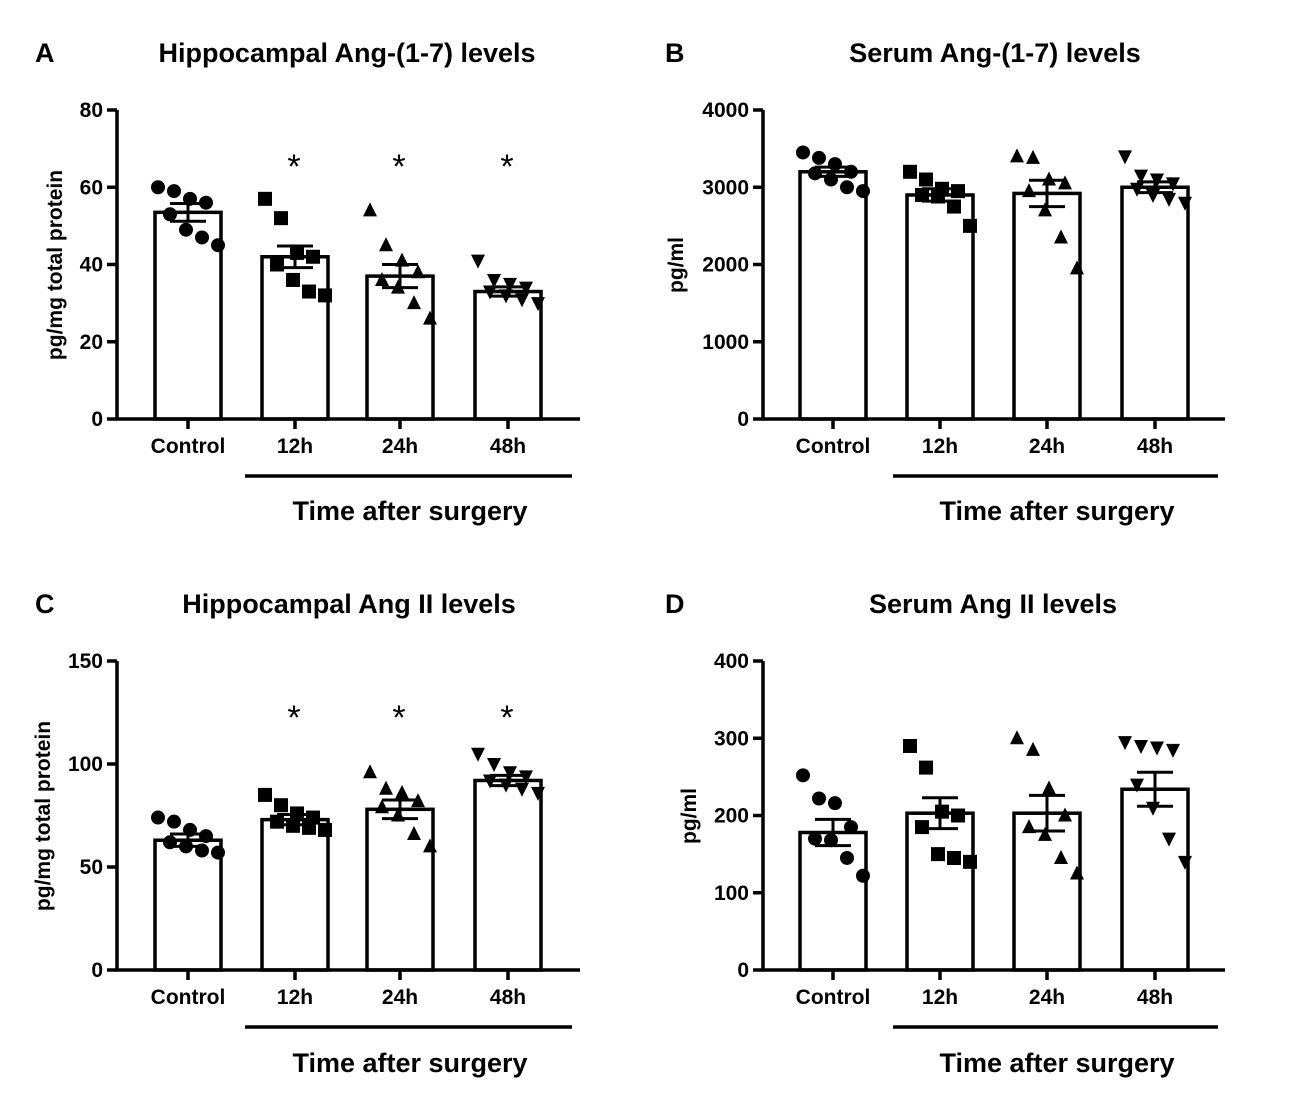 This screenshot has width=1300, height=1104. I want to click on y-tick-label: 400, so click(731, 661).